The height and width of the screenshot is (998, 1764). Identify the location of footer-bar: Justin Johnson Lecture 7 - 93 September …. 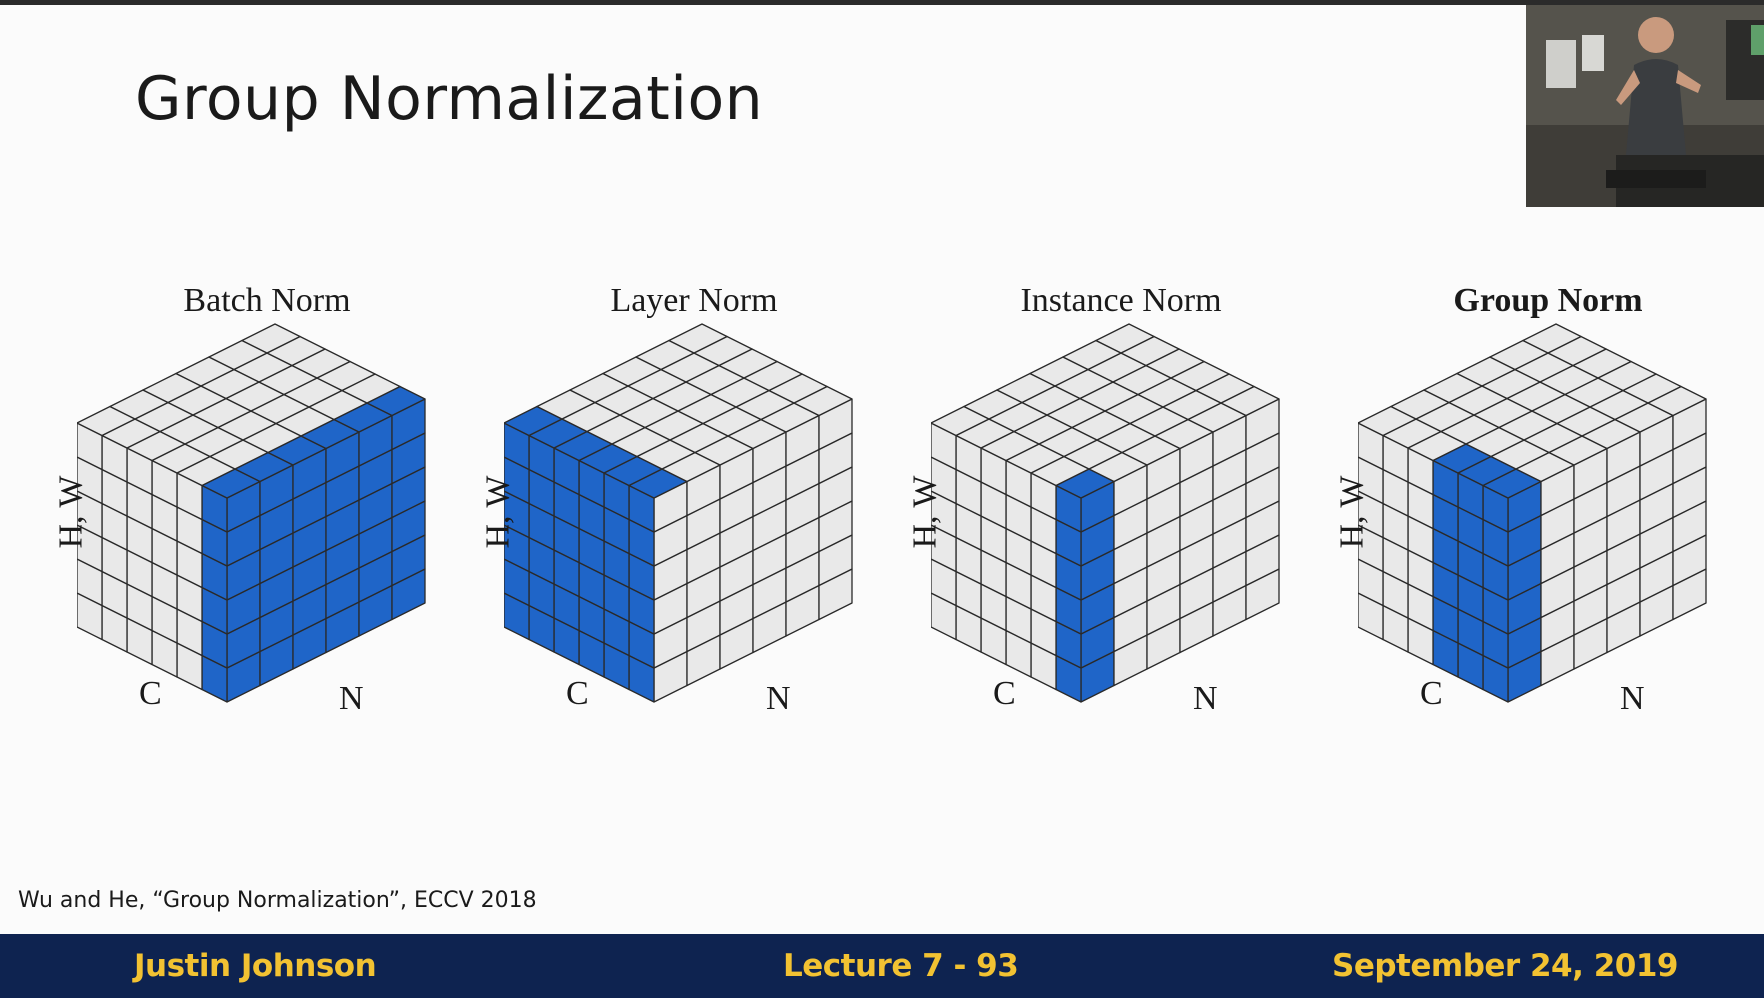
(882, 966).